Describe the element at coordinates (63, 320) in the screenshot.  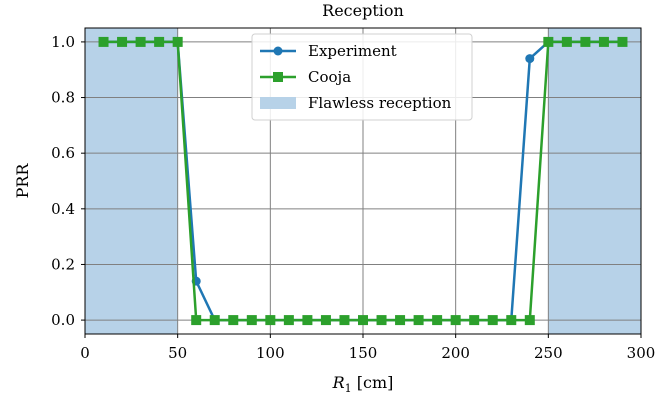
I see `y-tick-label: 0.0` at that location.